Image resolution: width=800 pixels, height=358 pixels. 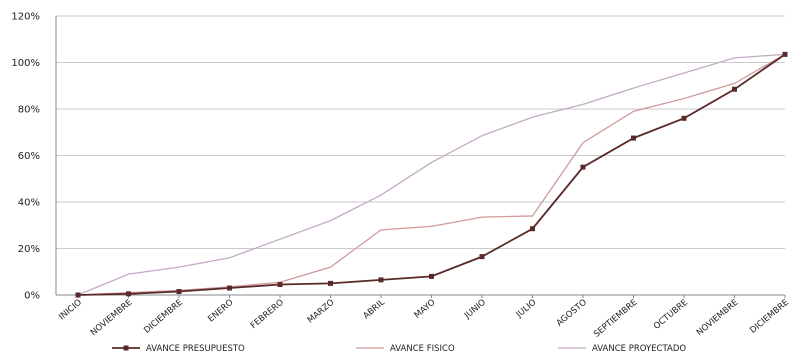 What do you see at coordinates (475, 309) in the screenshot?
I see `x-tick-label: JUNIO` at bounding box center [475, 309].